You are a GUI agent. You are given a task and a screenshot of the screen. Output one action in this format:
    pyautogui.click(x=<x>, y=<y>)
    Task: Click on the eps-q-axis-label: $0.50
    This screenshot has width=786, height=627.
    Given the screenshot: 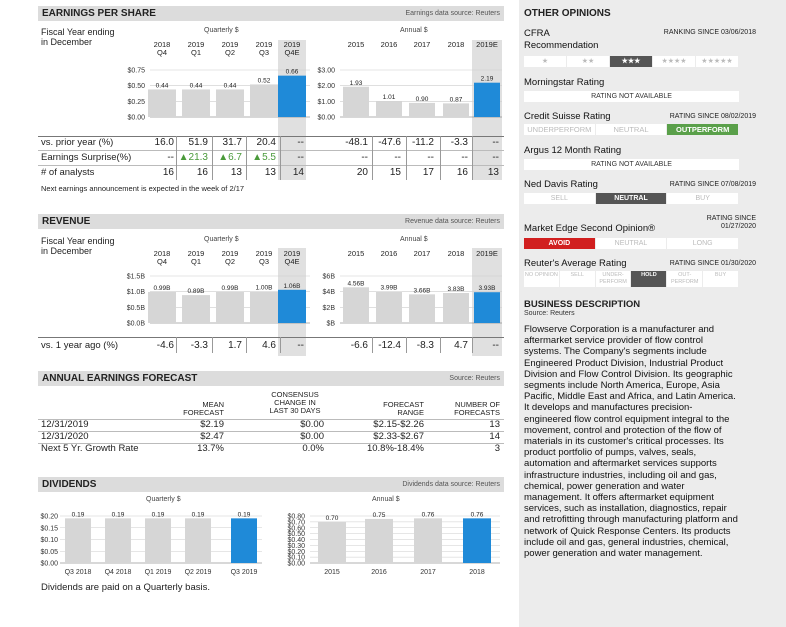 What is the action you would take?
    pyautogui.click(x=136, y=86)
    